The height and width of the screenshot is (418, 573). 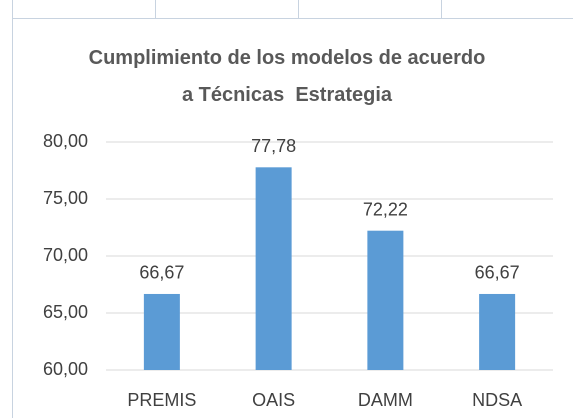 What do you see at coordinates (65, 141) in the screenshot?
I see `y-tick-label: 80,00` at bounding box center [65, 141].